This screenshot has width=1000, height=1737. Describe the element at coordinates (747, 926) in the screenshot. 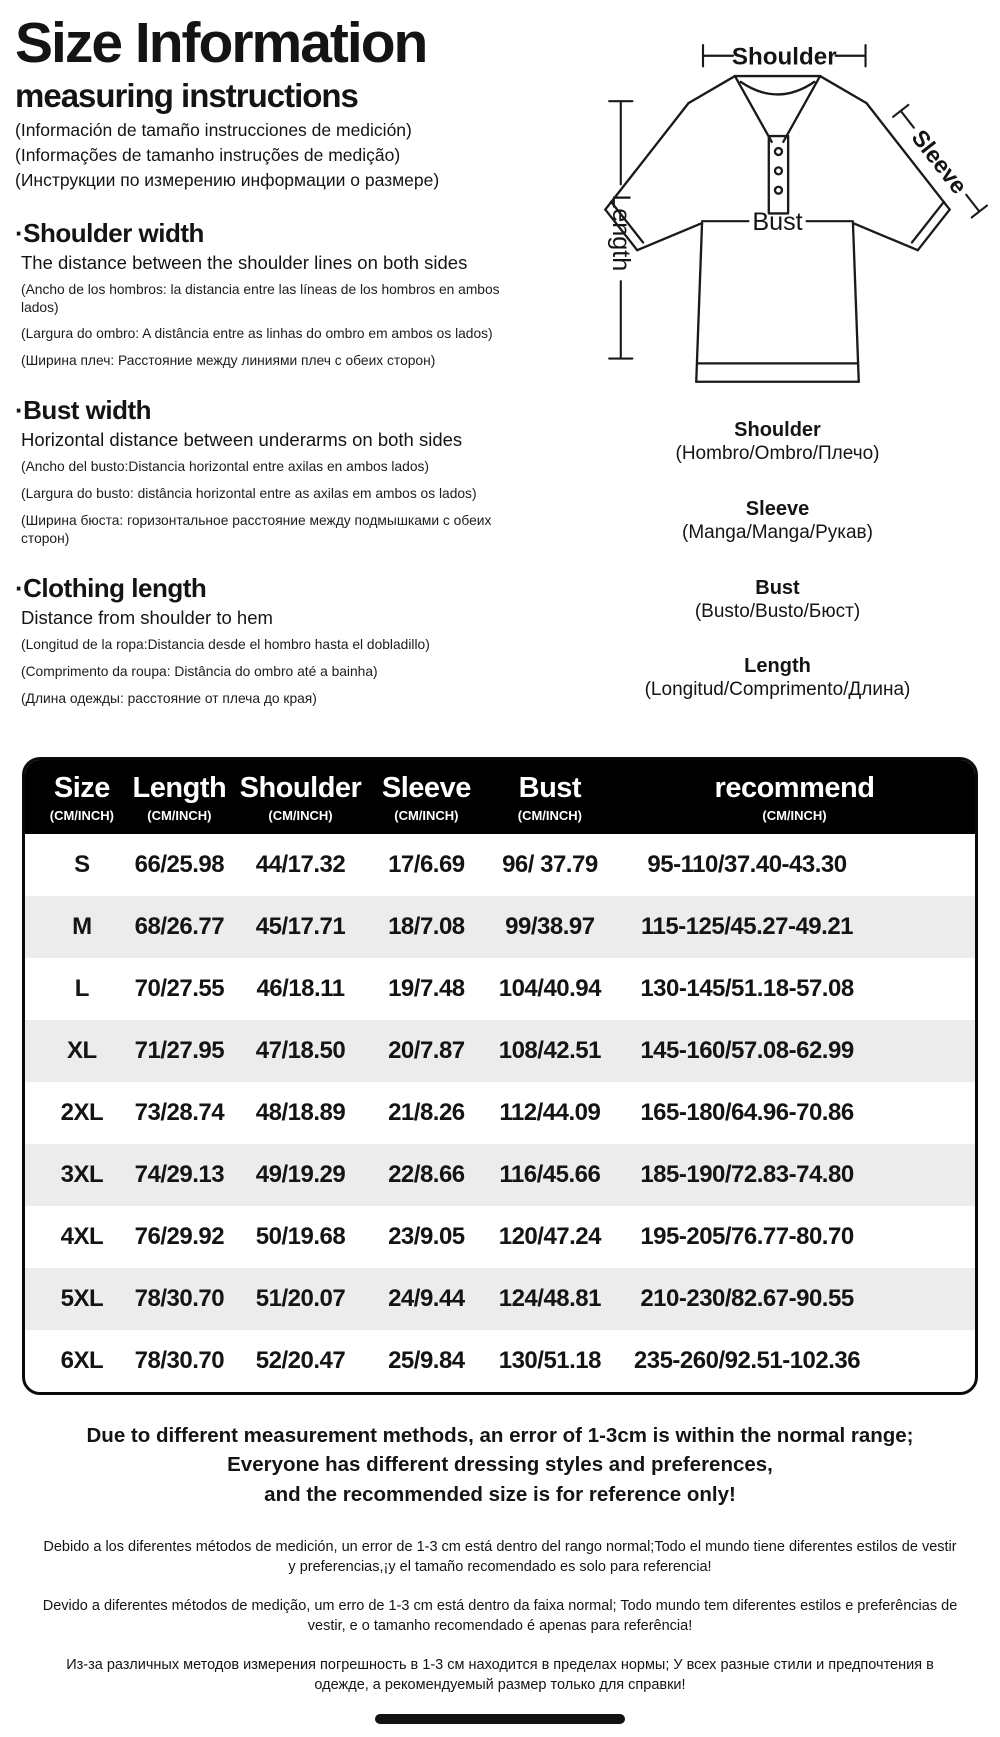

I see `cell-recommend: 115-125/45.27-49.21` at that location.